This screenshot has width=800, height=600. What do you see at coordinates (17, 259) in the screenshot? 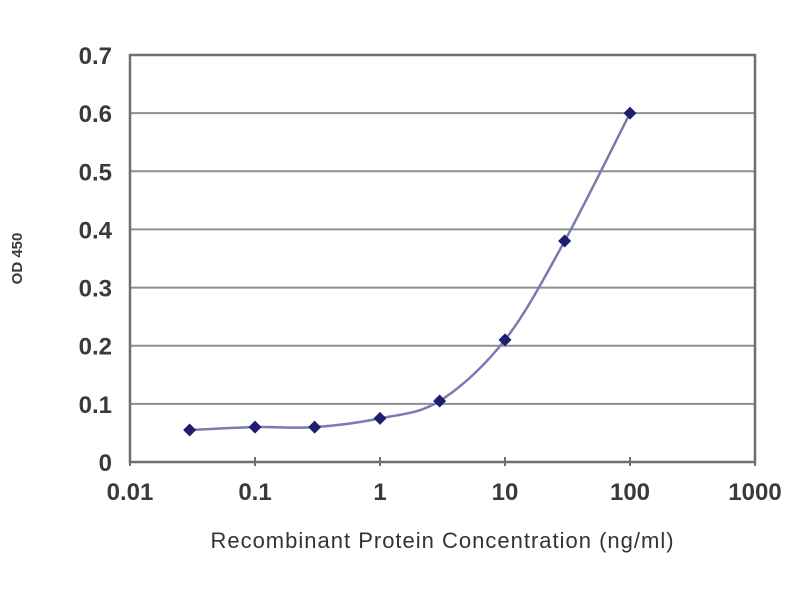
I see `y-axis-title: OD 450` at bounding box center [17, 259].